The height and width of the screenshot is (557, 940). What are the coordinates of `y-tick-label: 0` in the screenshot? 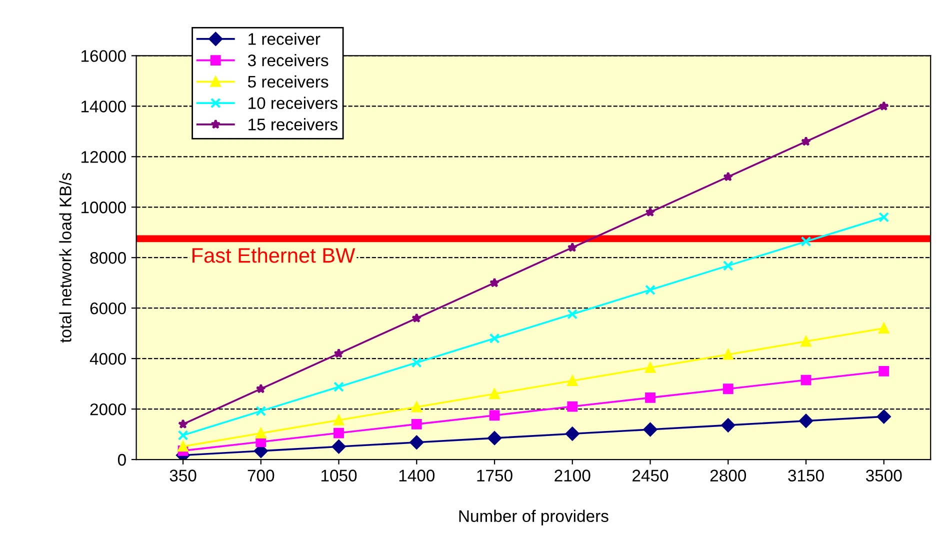 It's located at (122, 460).